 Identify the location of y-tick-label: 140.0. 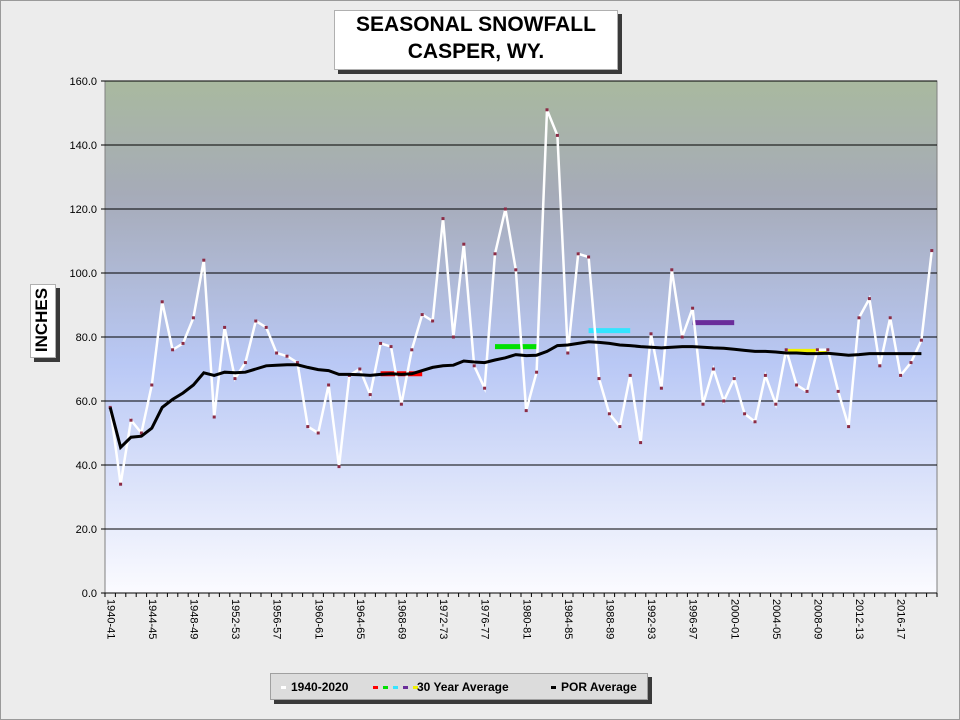
(83, 146).